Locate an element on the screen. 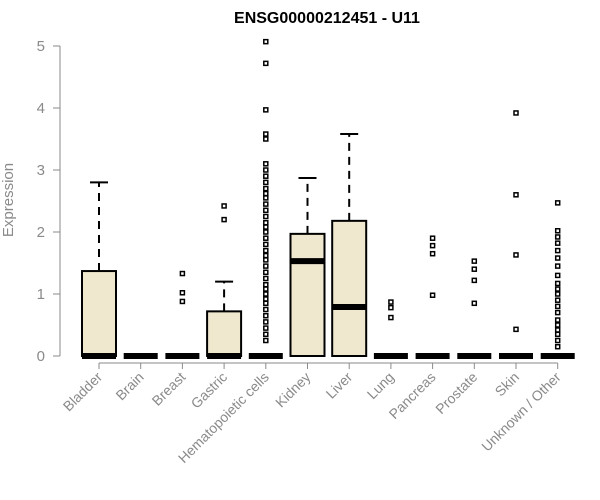 The height and width of the screenshot is (500, 600). x-tick-label: Brain is located at coordinates (129, 386).